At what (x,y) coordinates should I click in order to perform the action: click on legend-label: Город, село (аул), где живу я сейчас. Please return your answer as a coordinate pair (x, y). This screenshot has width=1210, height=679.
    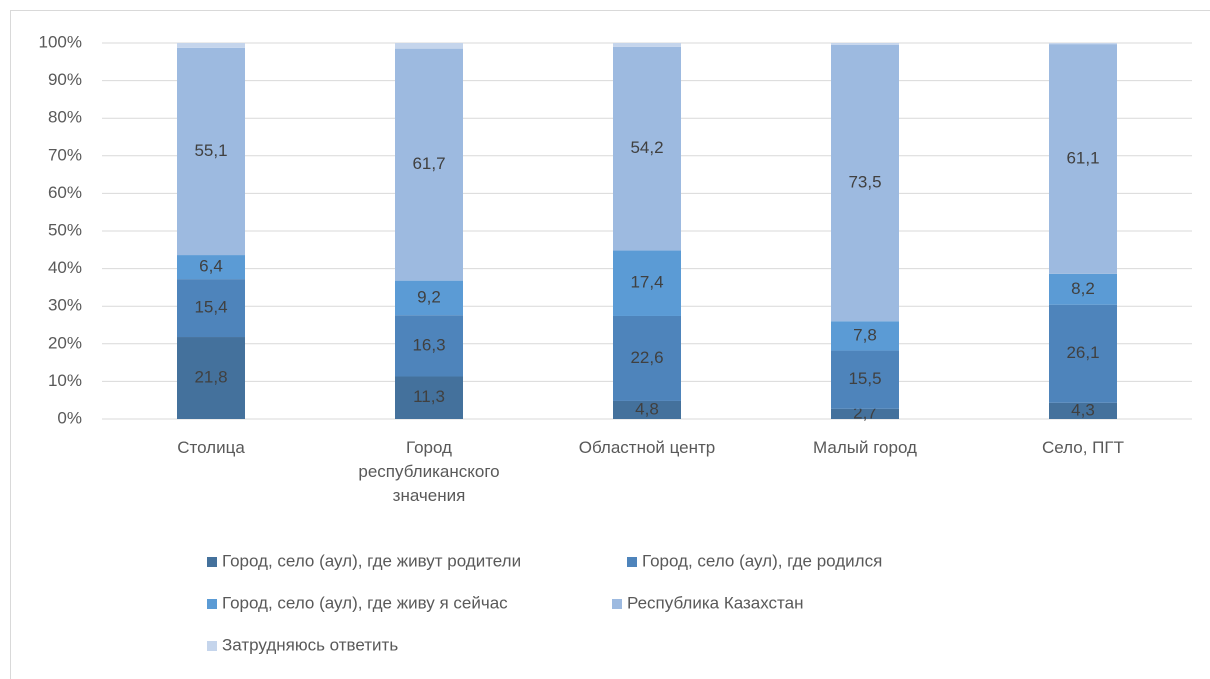
    Looking at the image, I should click on (365, 602).